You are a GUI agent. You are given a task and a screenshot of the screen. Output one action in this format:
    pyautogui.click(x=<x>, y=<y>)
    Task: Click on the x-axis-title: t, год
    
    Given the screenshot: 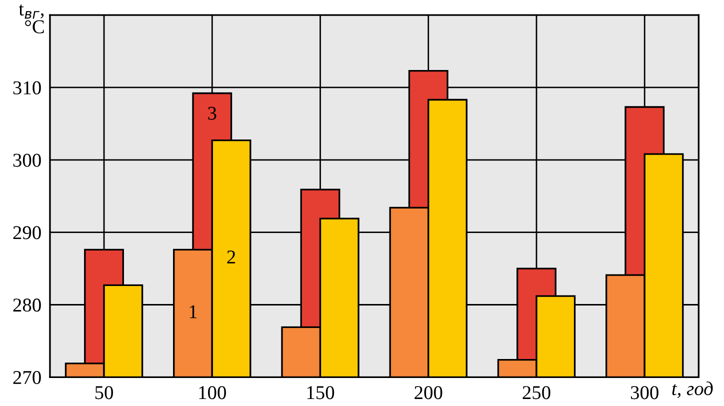 What is the action you would take?
    pyautogui.click(x=692, y=390)
    